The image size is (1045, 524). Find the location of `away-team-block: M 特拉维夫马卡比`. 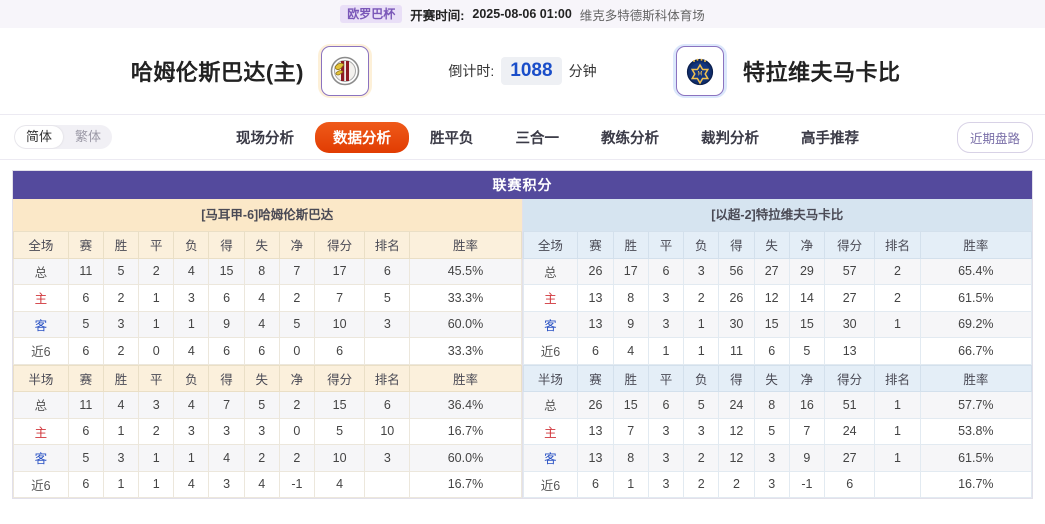

away-team-block: M 特拉维夫马卡比 is located at coordinates (859, 71).